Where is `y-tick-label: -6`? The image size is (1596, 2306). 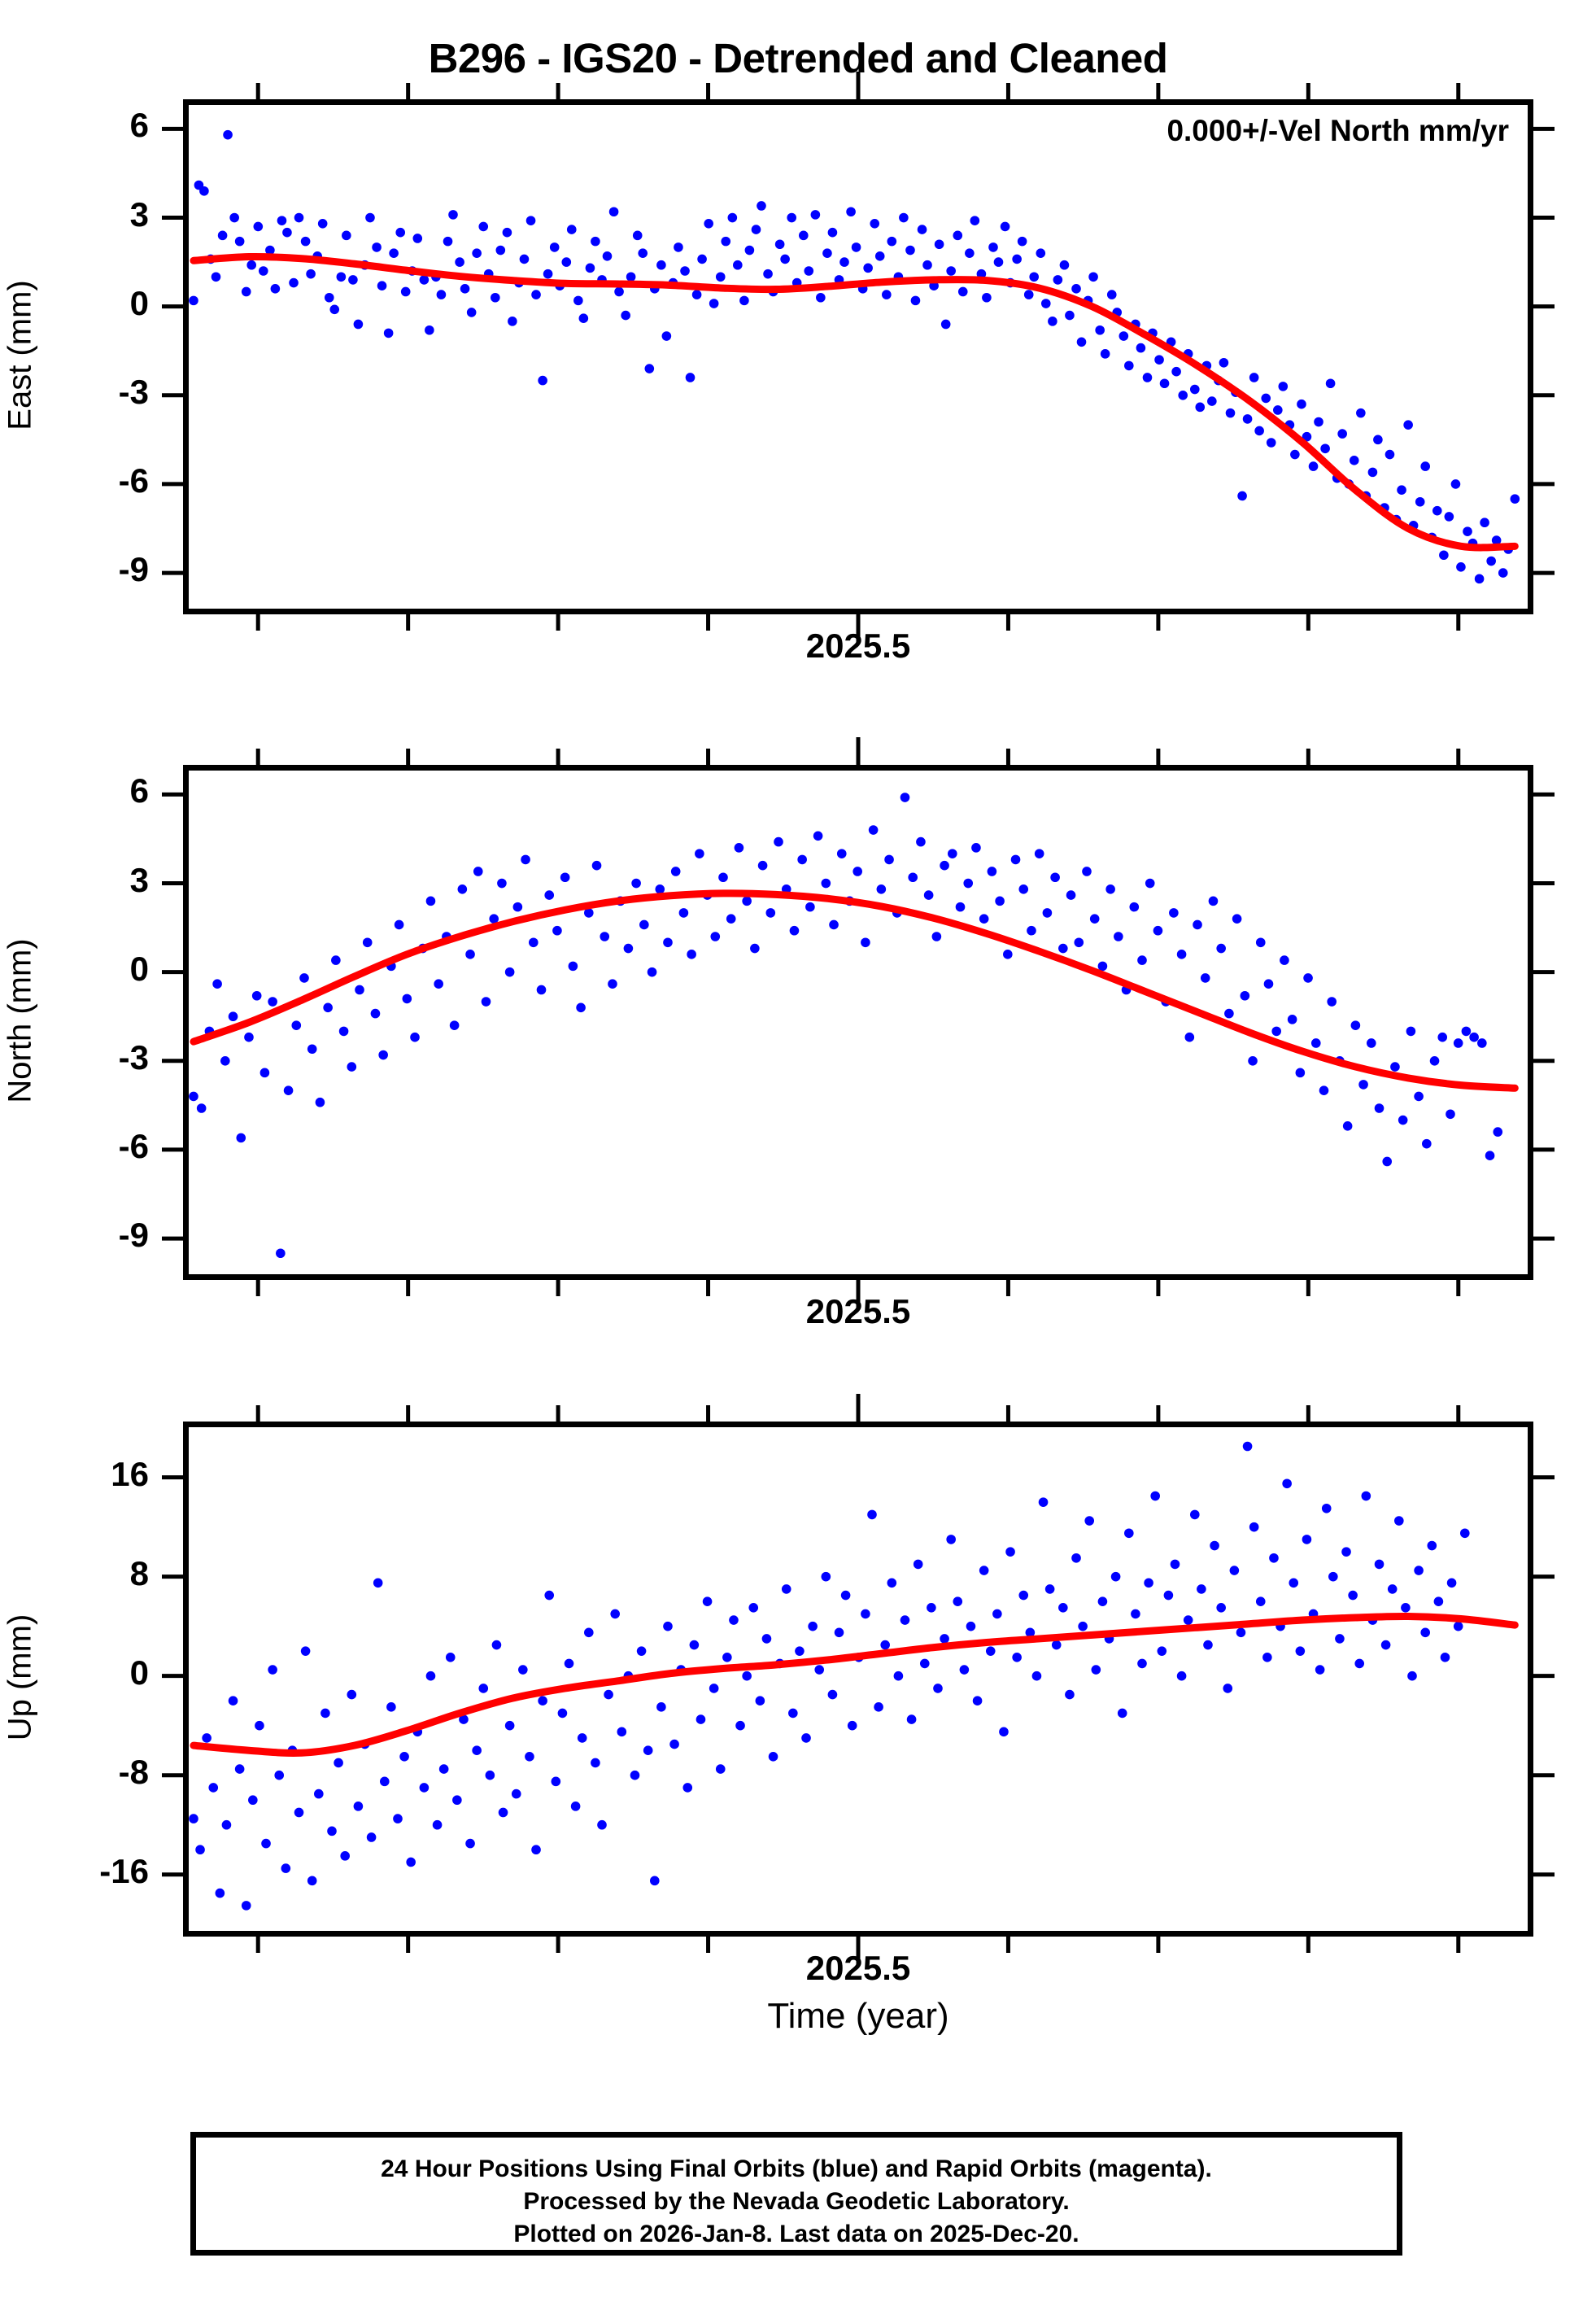 y-tick-label: -6 is located at coordinates (133, 480).